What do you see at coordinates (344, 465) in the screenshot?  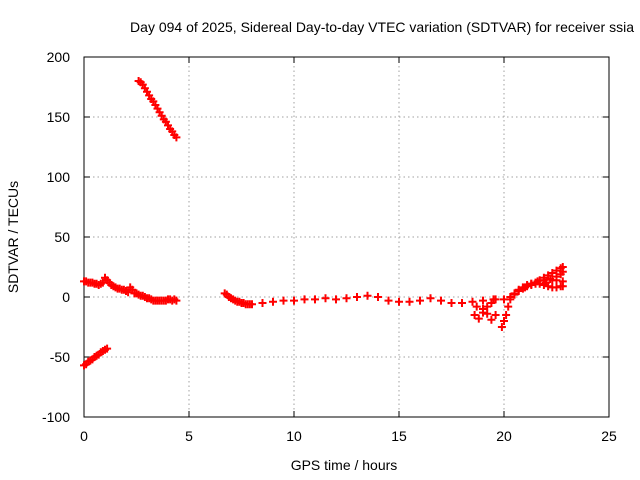 I see `x-axis-label: GPS time / hours` at bounding box center [344, 465].